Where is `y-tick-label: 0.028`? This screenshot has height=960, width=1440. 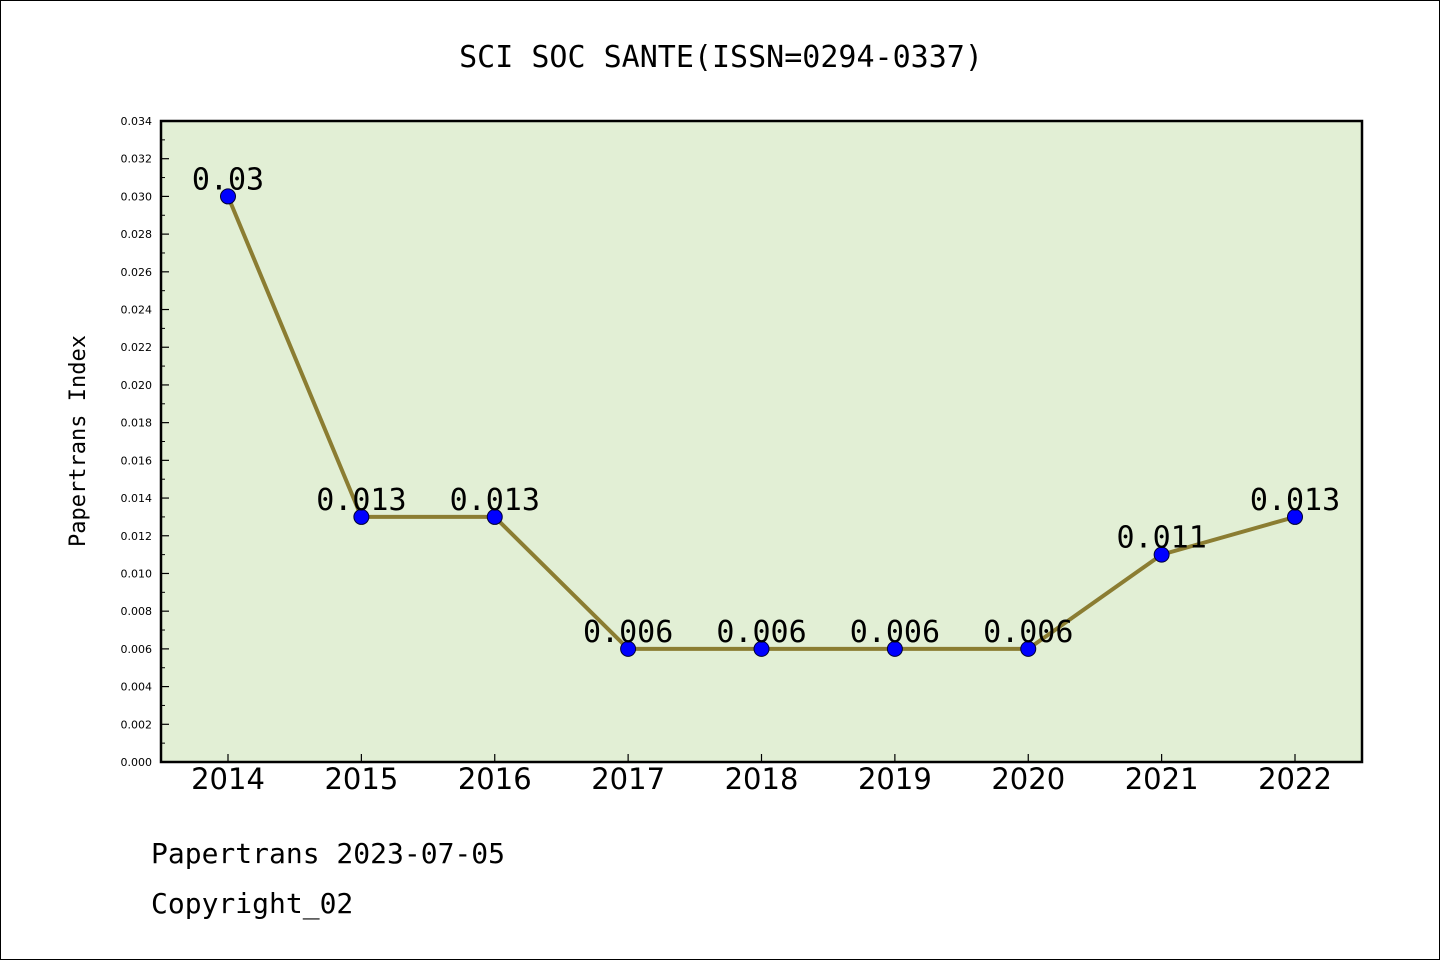 y-tick-label: 0.028 is located at coordinates (137, 234).